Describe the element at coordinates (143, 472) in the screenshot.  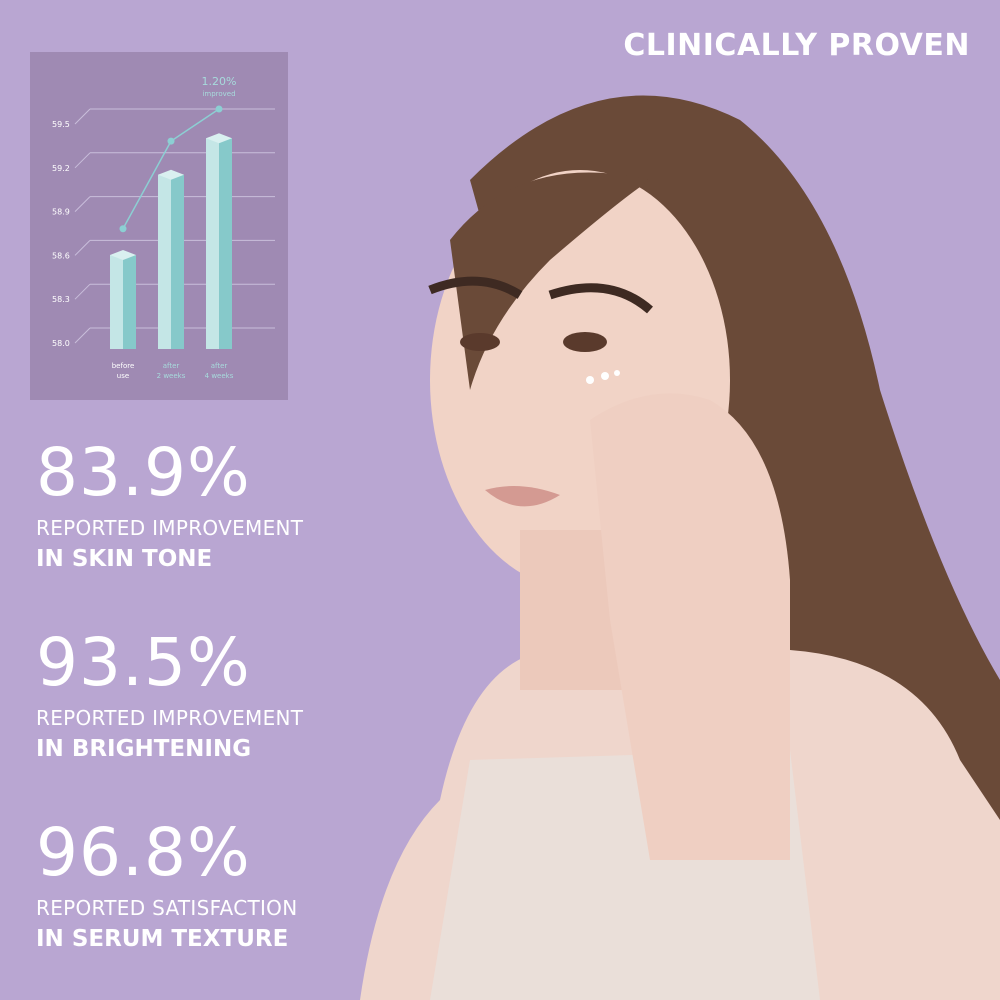
I see `stat-value: 83.9%` at that location.